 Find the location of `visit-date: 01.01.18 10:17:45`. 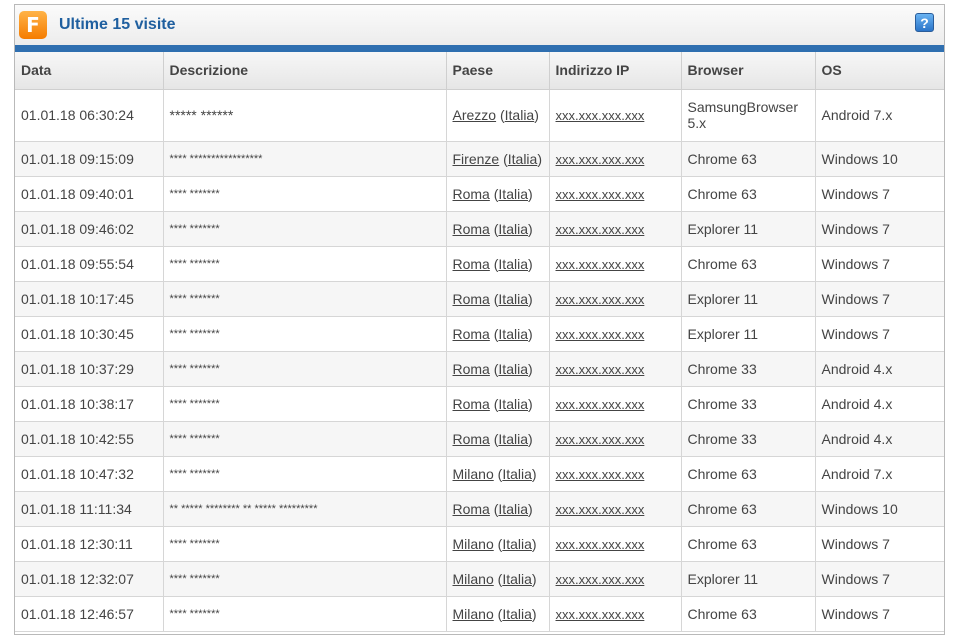

visit-date: 01.01.18 10:17:45 is located at coordinates (89, 299).